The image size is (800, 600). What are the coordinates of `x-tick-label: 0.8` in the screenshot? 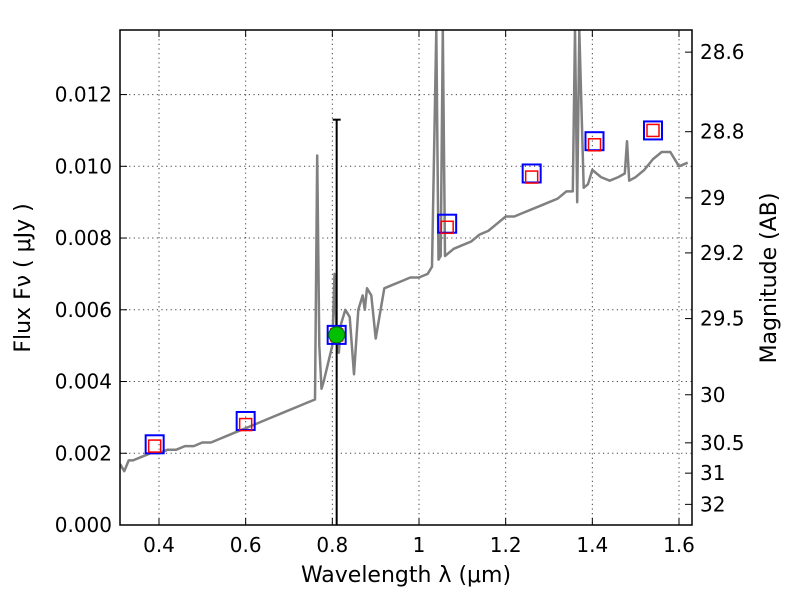 It's located at (332, 545).